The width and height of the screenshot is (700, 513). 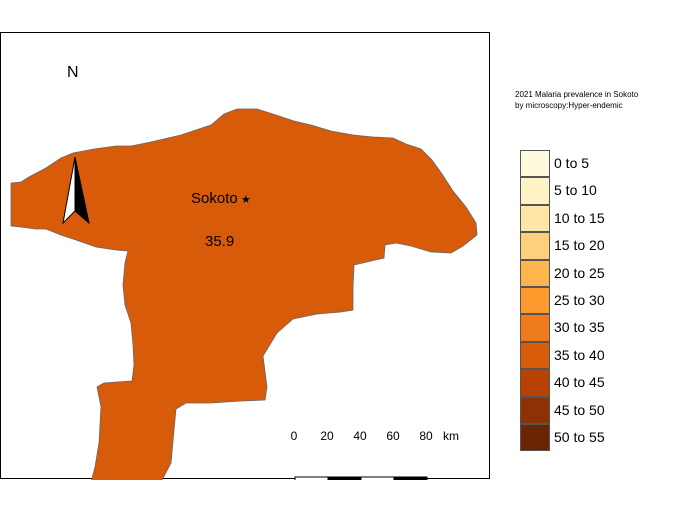 What do you see at coordinates (579, 437) in the screenshot?
I see `legend-label: 50 to 55` at bounding box center [579, 437].